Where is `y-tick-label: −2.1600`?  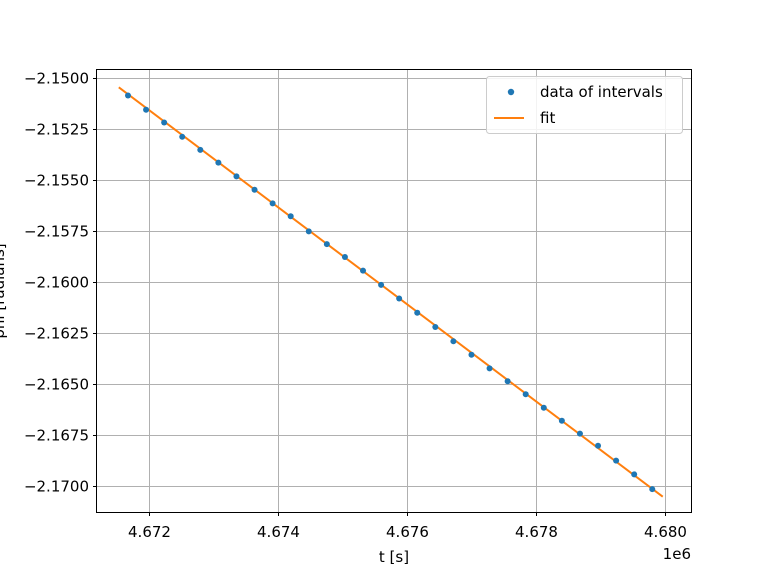
y-tick-label: −2.1600 is located at coordinates (56, 283).